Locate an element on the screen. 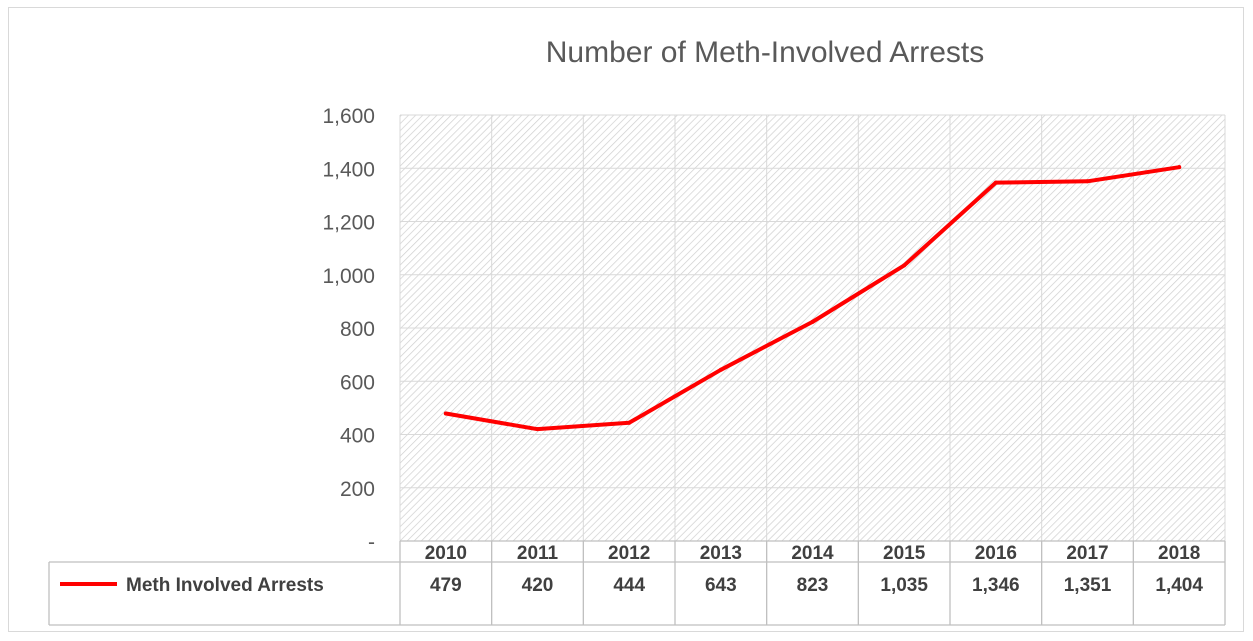 This screenshot has height=641, width=1253. x-tick-label-2016: 2016 is located at coordinates (996, 553).